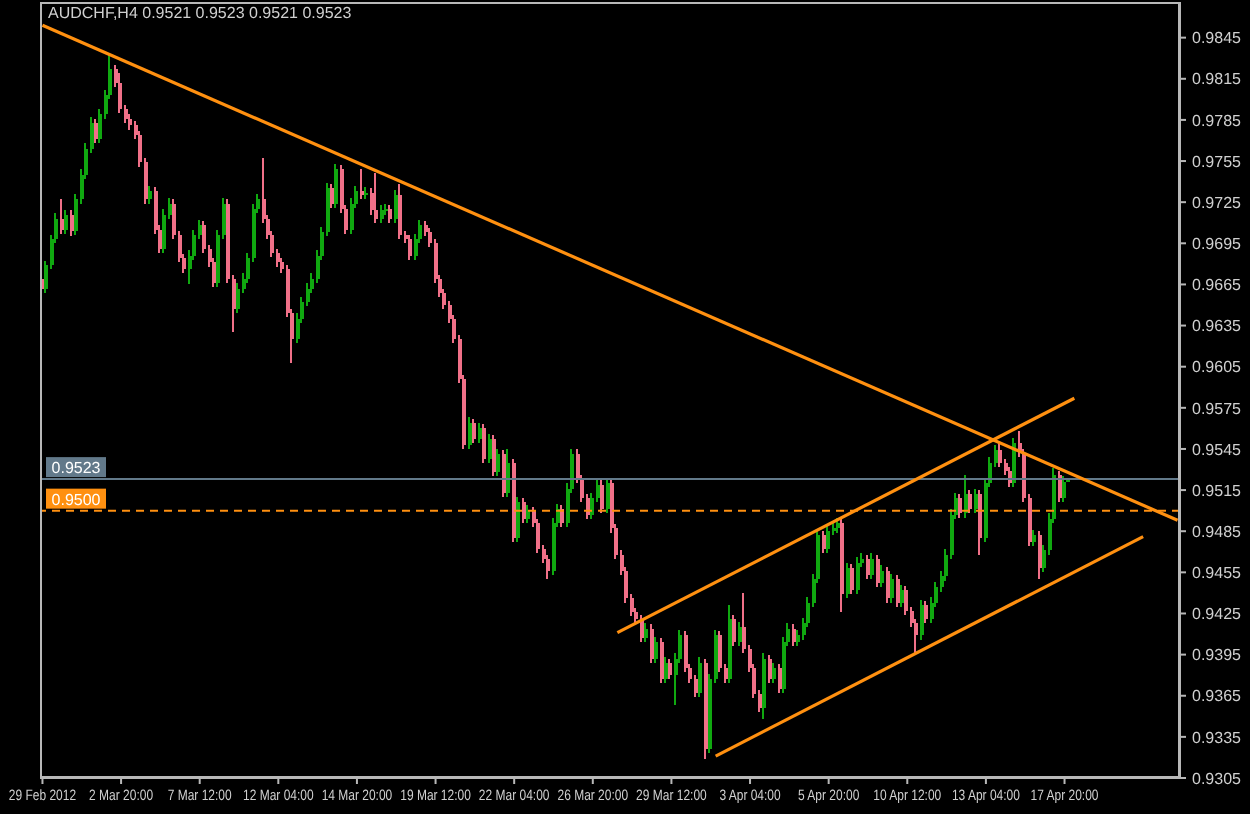  What do you see at coordinates (1217, 38) in the screenshot?
I see `y-tick-label: 0.9845` at bounding box center [1217, 38].